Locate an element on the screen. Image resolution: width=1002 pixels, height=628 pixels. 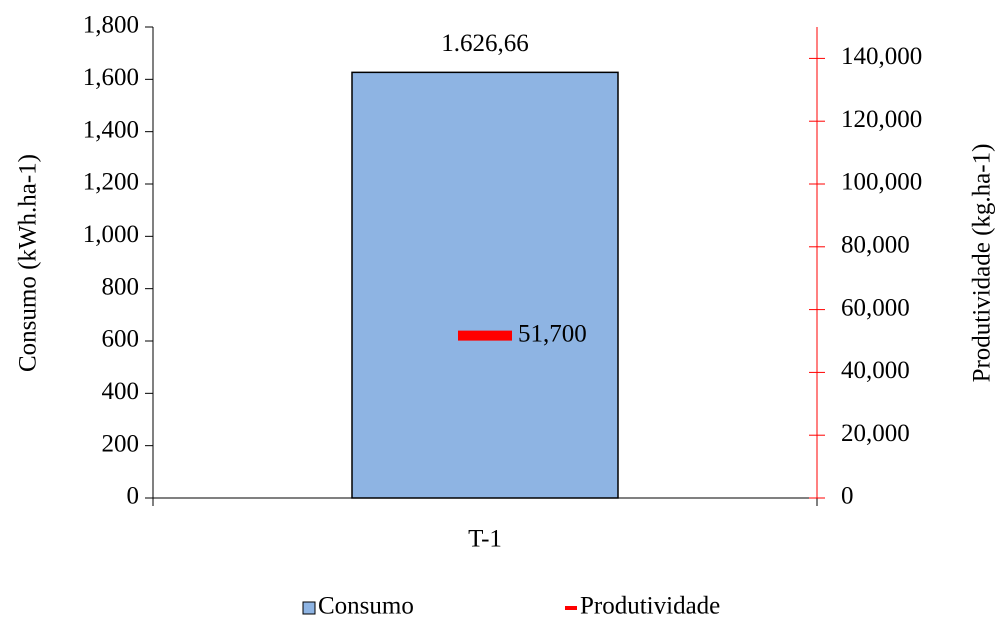
y-tick-label: 1,200 is located at coordinates (111, 182).